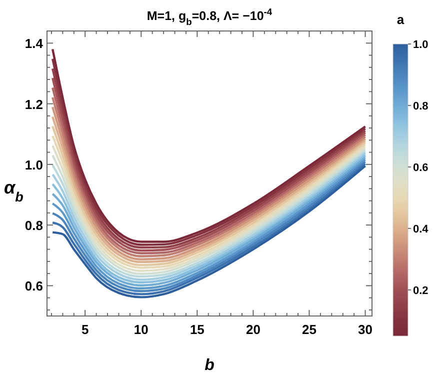 Image resolution: width=436 pixels, height=382 pixels. I want to click on x-tick-label: 20, so click(253, 329).